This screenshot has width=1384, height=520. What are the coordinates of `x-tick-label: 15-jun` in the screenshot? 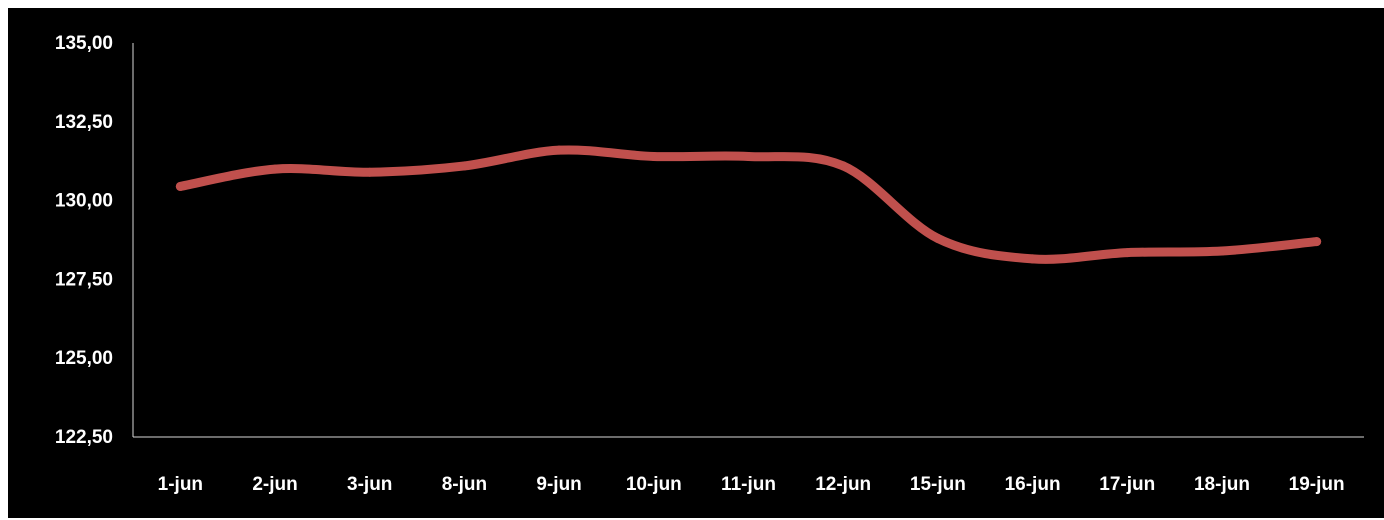 It's located at (938, 484).